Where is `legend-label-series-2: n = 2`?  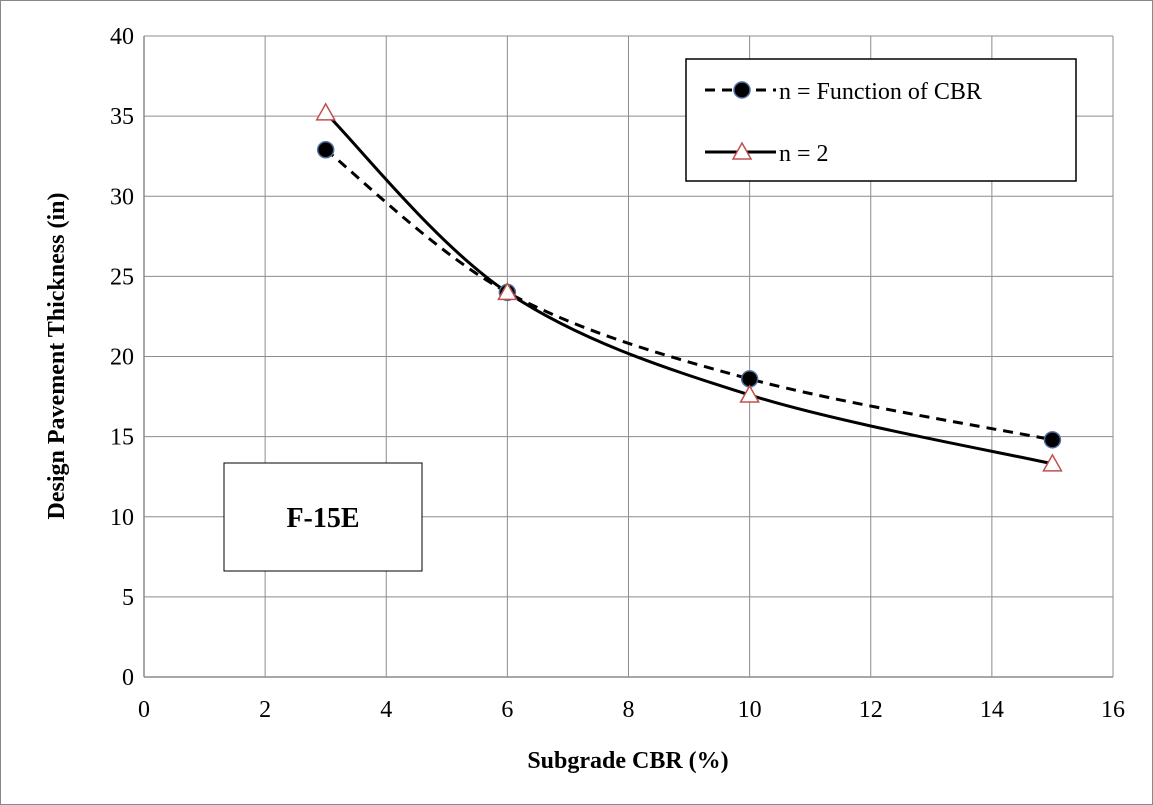 legend-label-series-2: n = 2 is located at coordinates (804, 154).